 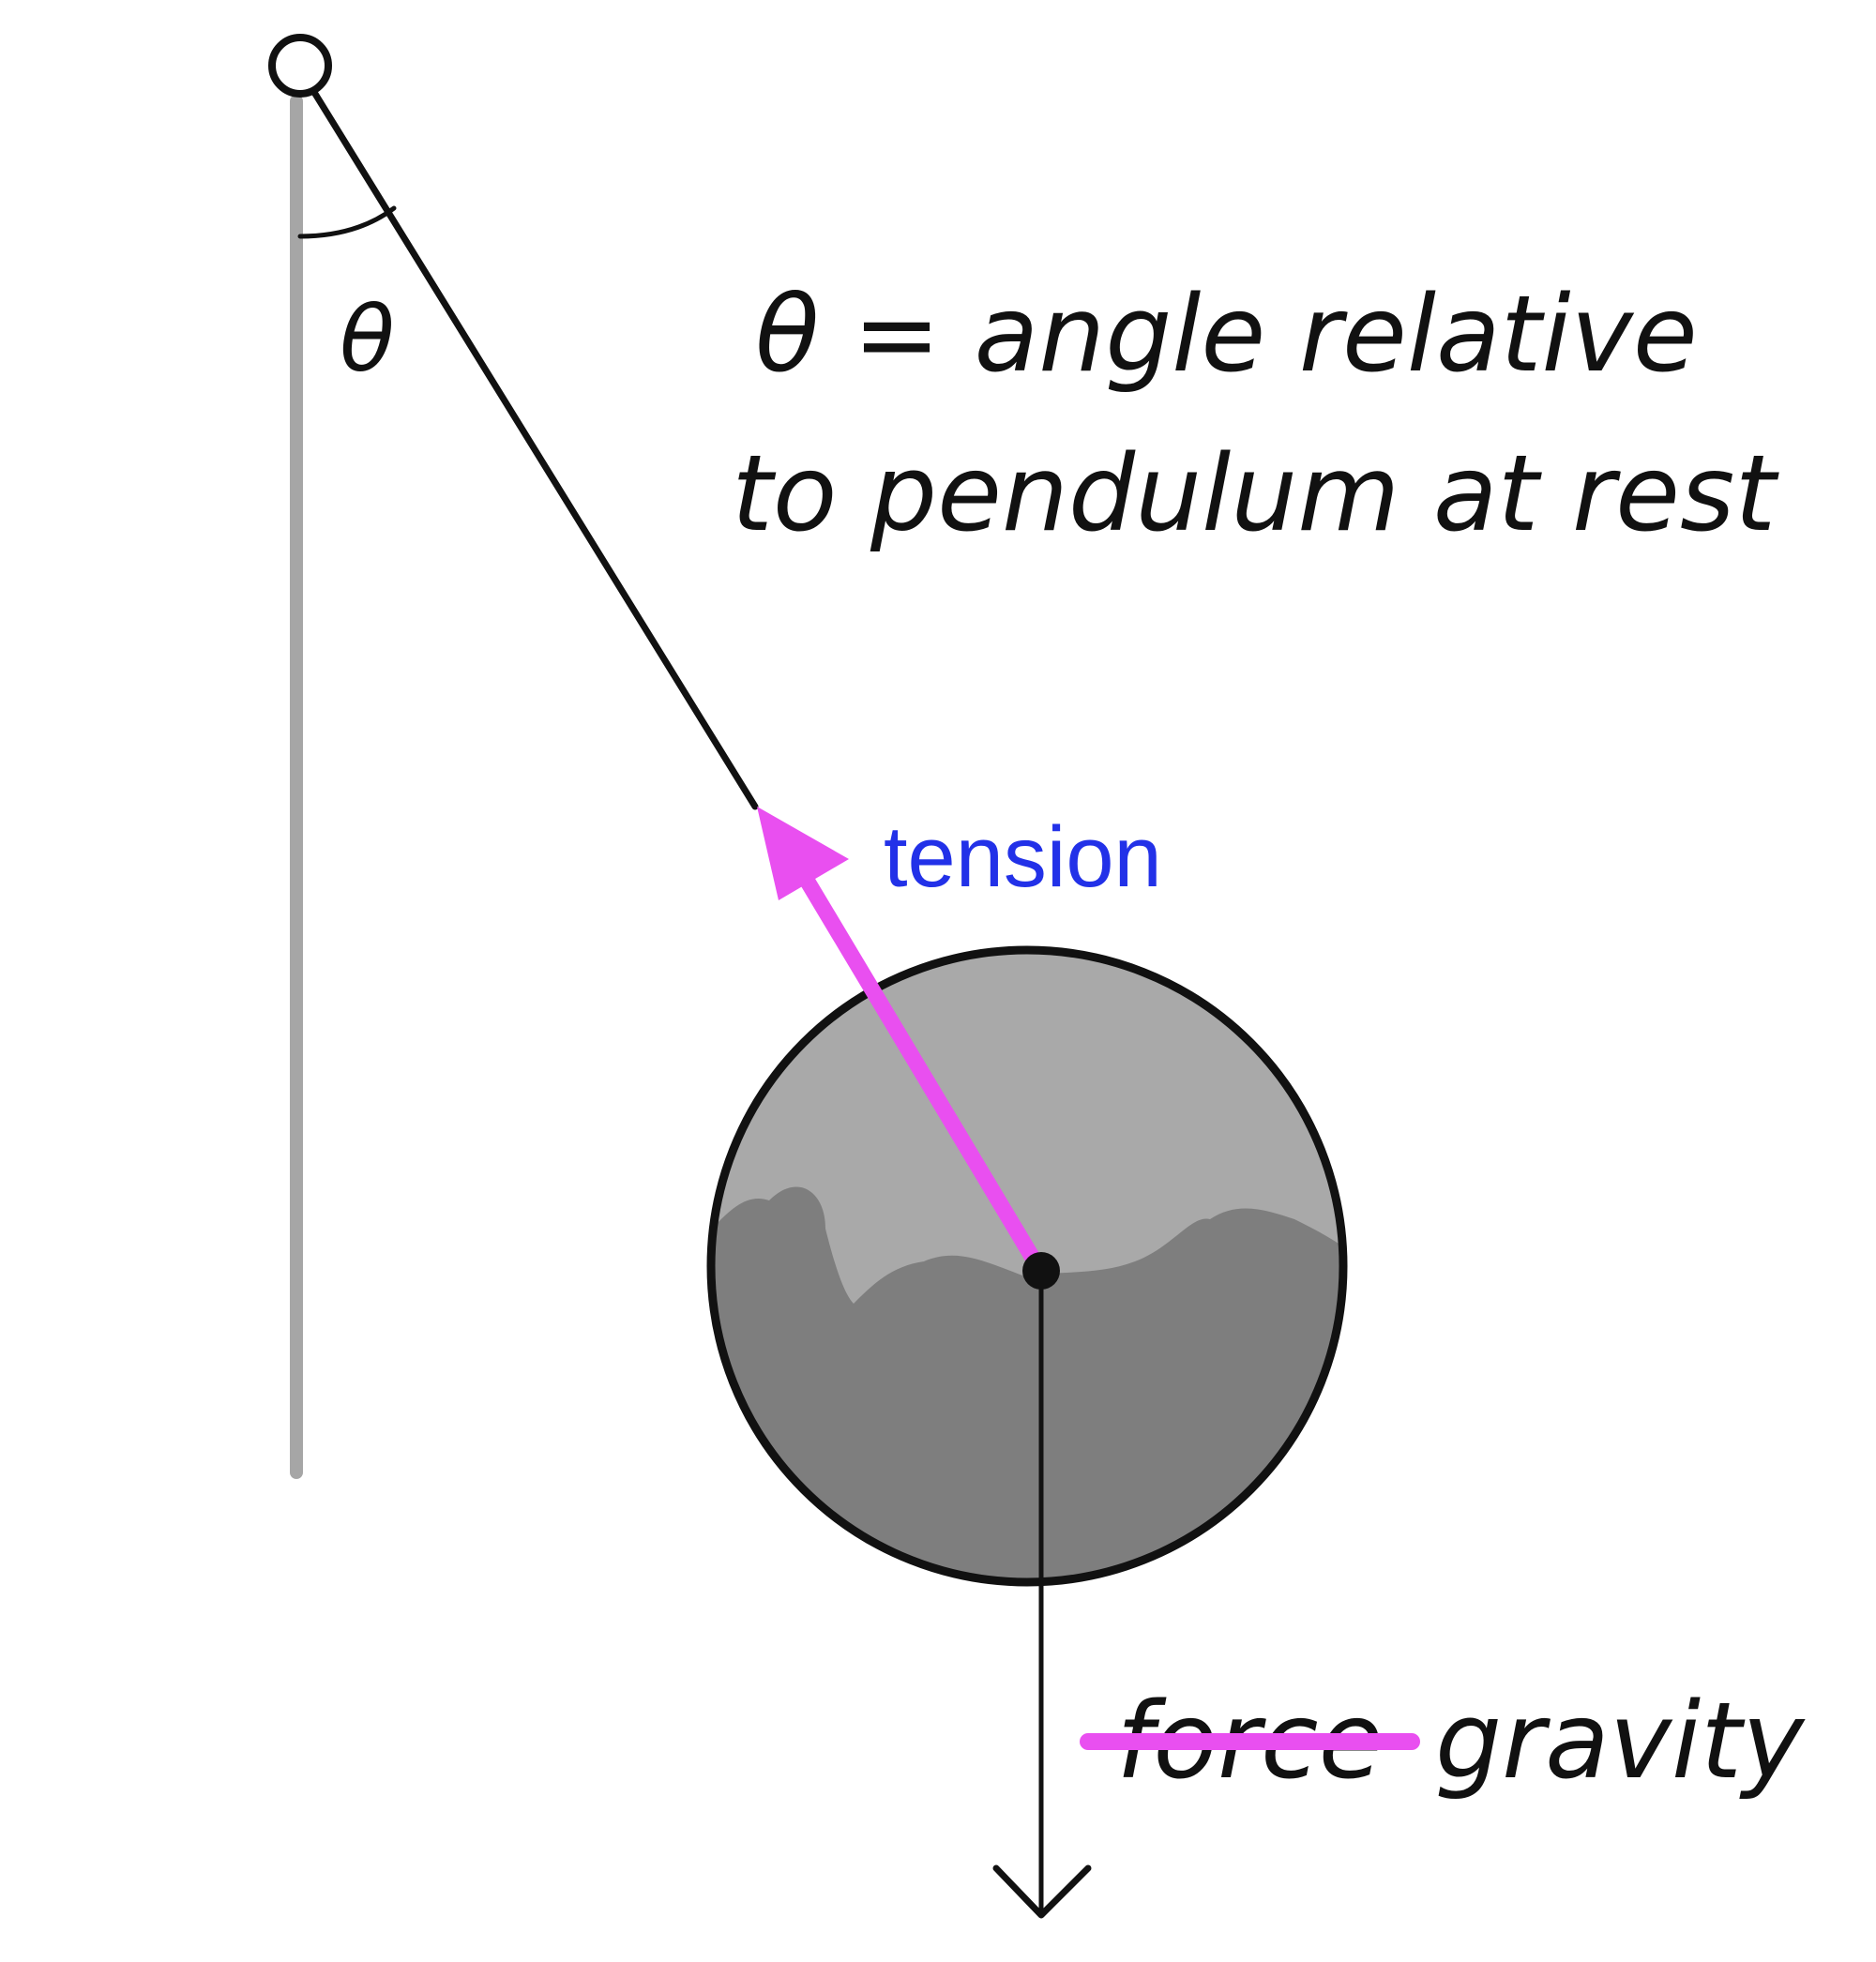 I want to click on pivot-icon, so click(x=300, y=66).